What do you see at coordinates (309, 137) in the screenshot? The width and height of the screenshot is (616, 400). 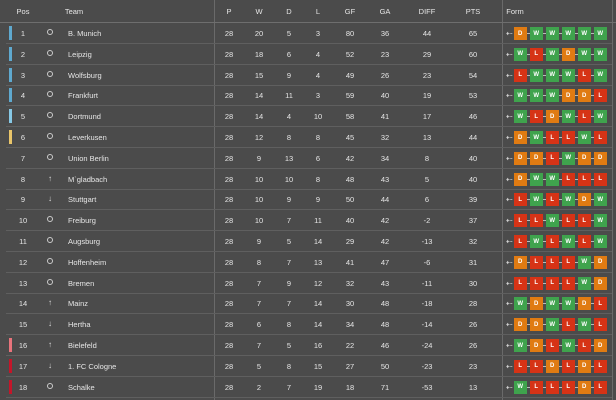 I see `table-row: 6 Leverkusen 28 12 8 8 45 32 13 44 ⇠ D W L L W L` at bounding box center [309, 137].